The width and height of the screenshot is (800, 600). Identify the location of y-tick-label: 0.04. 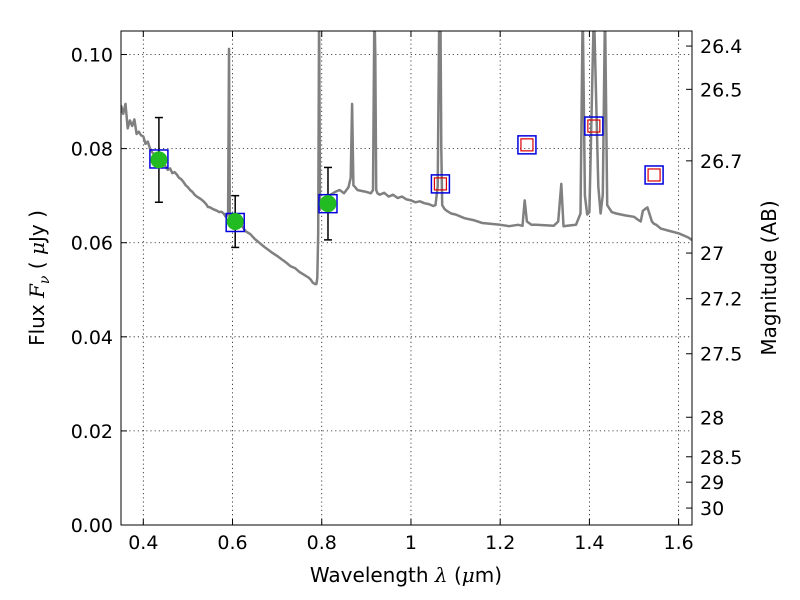
(92, 338).